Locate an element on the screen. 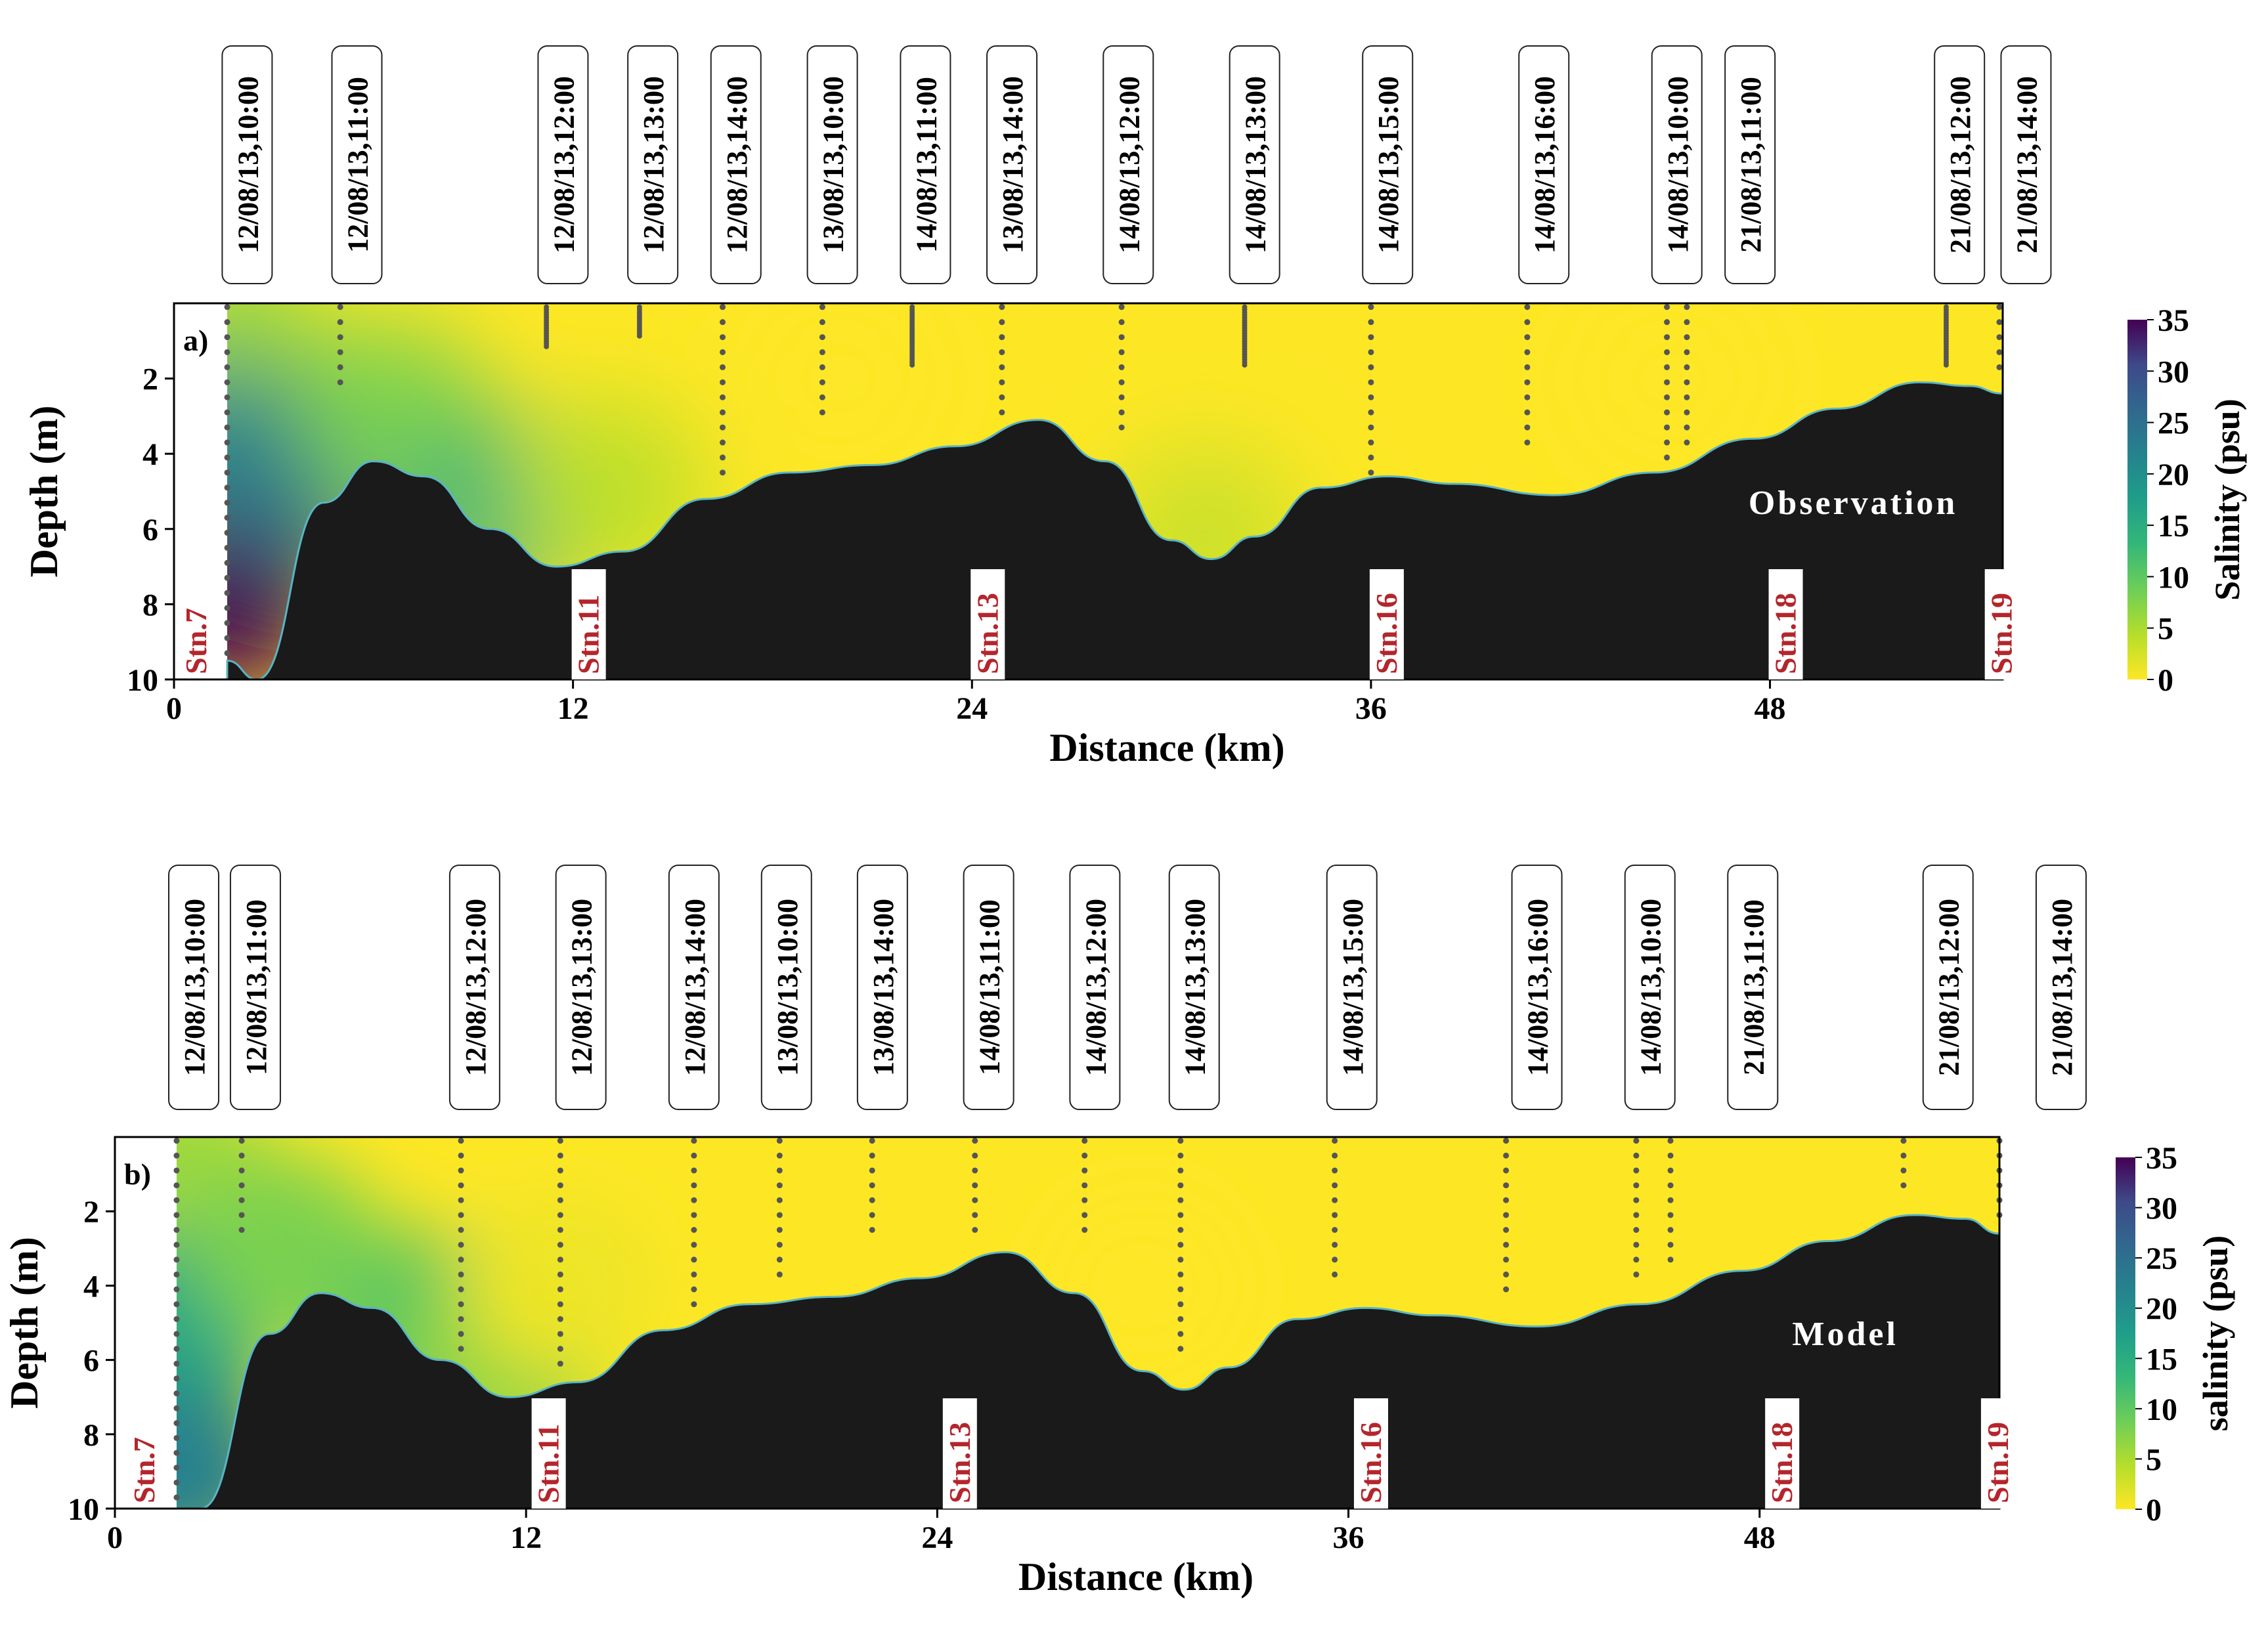  station-label: Stn.7 is located at coordinates (196, 641).